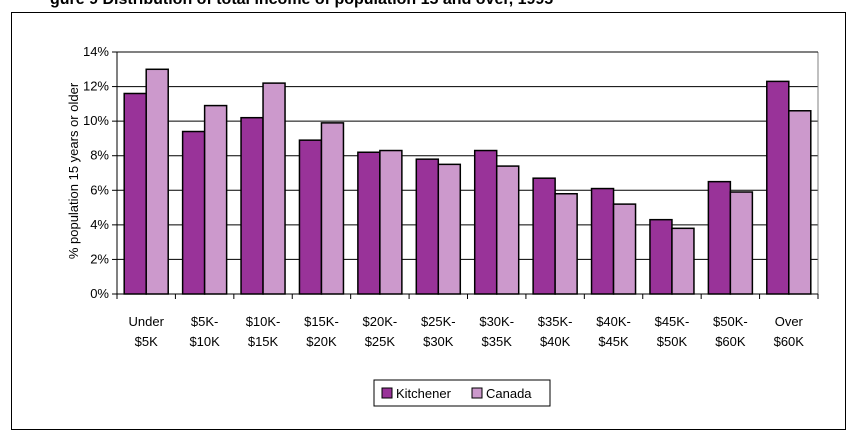 Image resolution: width=850 pixels, height=430 pixels. Describe the element at coordinates (555, 341) in the screenshot. I see `x-tick-label: $40K` at that location.